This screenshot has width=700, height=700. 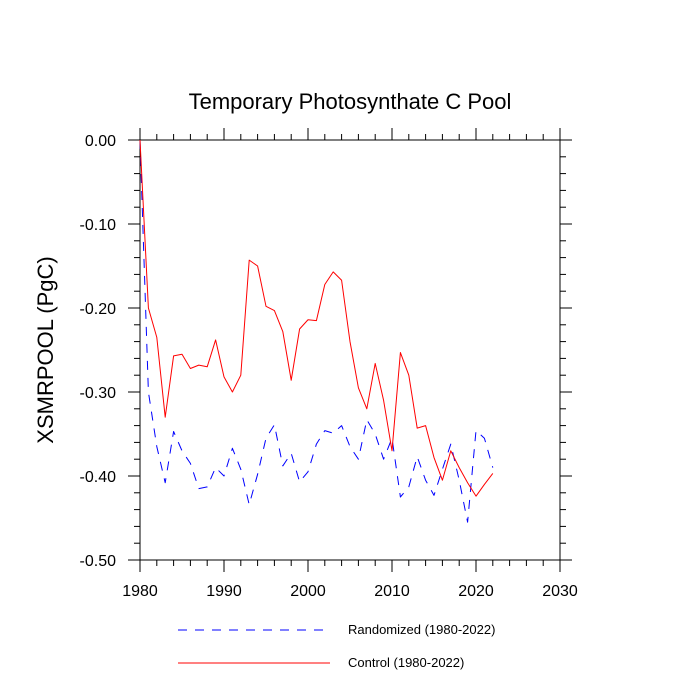 I want to click on chart-title: Temporary Photosynthate C Pool, so click(x=350, y=101).